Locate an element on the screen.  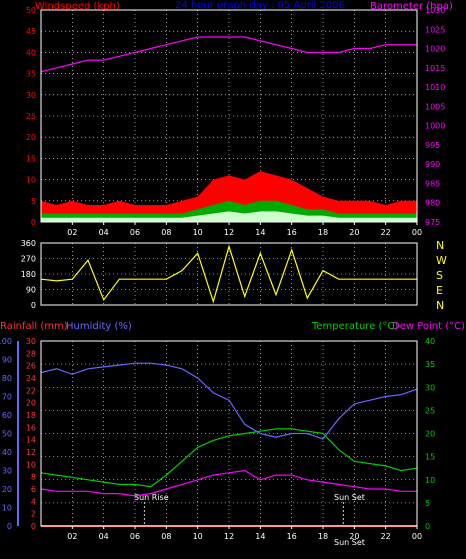
humidity-tick-label: 60 is located at coordinates (7, 415).